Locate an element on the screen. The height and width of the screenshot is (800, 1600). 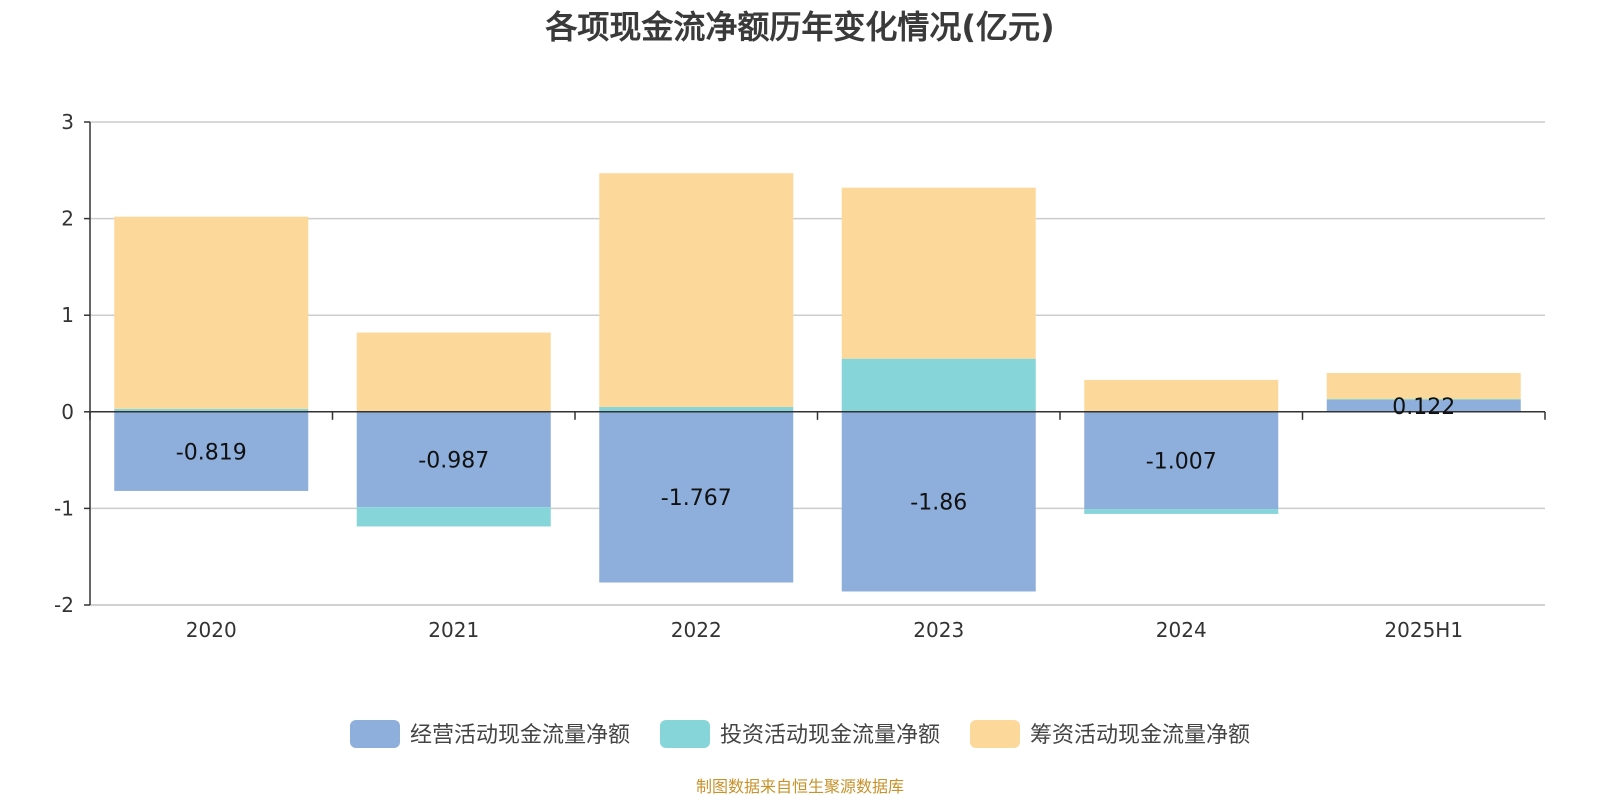
chart-title: 各项现金流净额历年变化情况(亿元) is located at coordinates (799, 27).